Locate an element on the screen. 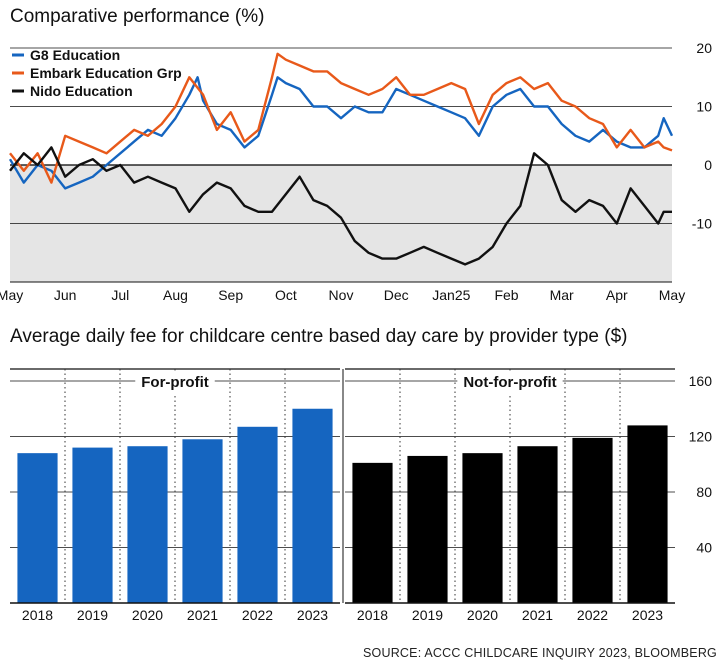 This screenshot has height=669, width=727. y-tick-label: 0 is located at coordinates (708, 165).